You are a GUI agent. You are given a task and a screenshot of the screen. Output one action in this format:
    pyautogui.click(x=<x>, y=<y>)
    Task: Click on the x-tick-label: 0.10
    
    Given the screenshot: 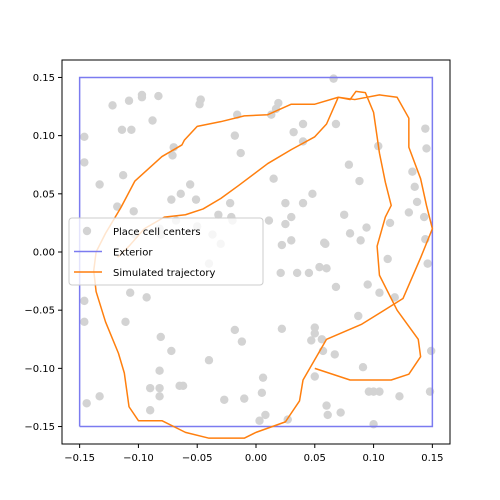 What is the action you would take?
    pyautogui.click(x=373, y=458)
    